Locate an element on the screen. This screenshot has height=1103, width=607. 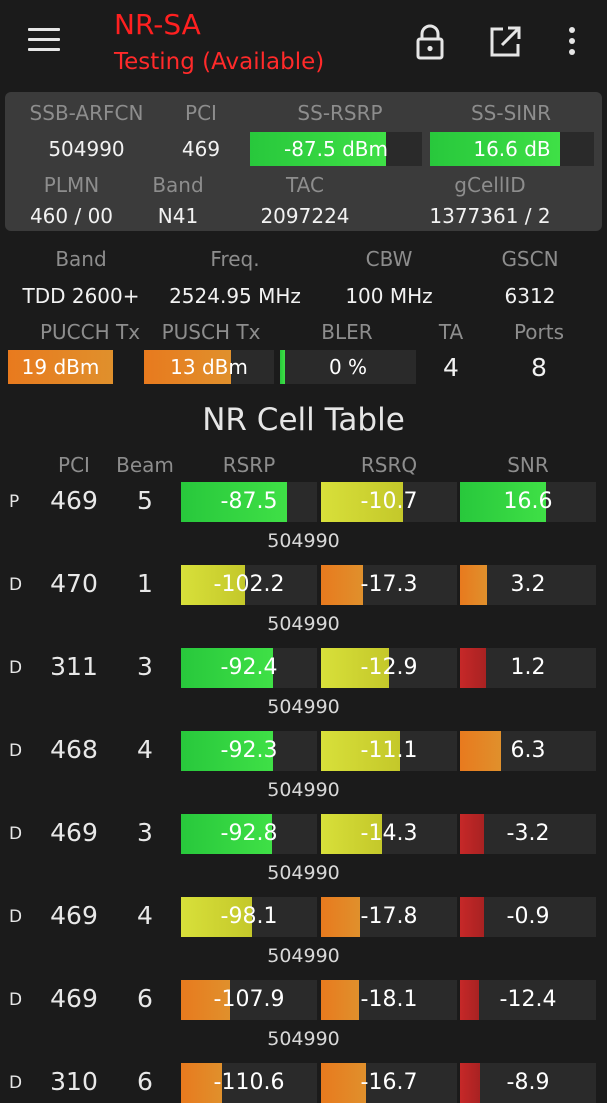
pusch-fill is located at coordinates (188, 367).